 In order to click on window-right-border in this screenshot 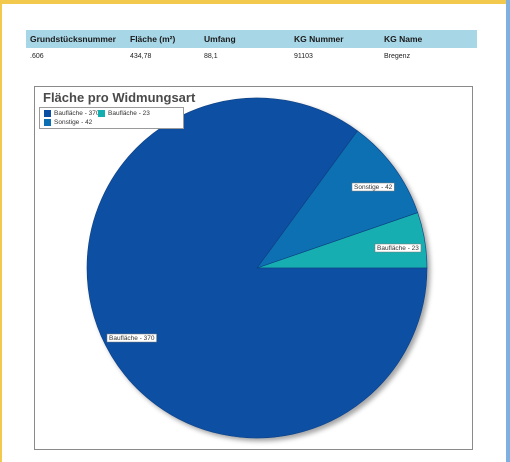, I will do `click(508, 231)`.